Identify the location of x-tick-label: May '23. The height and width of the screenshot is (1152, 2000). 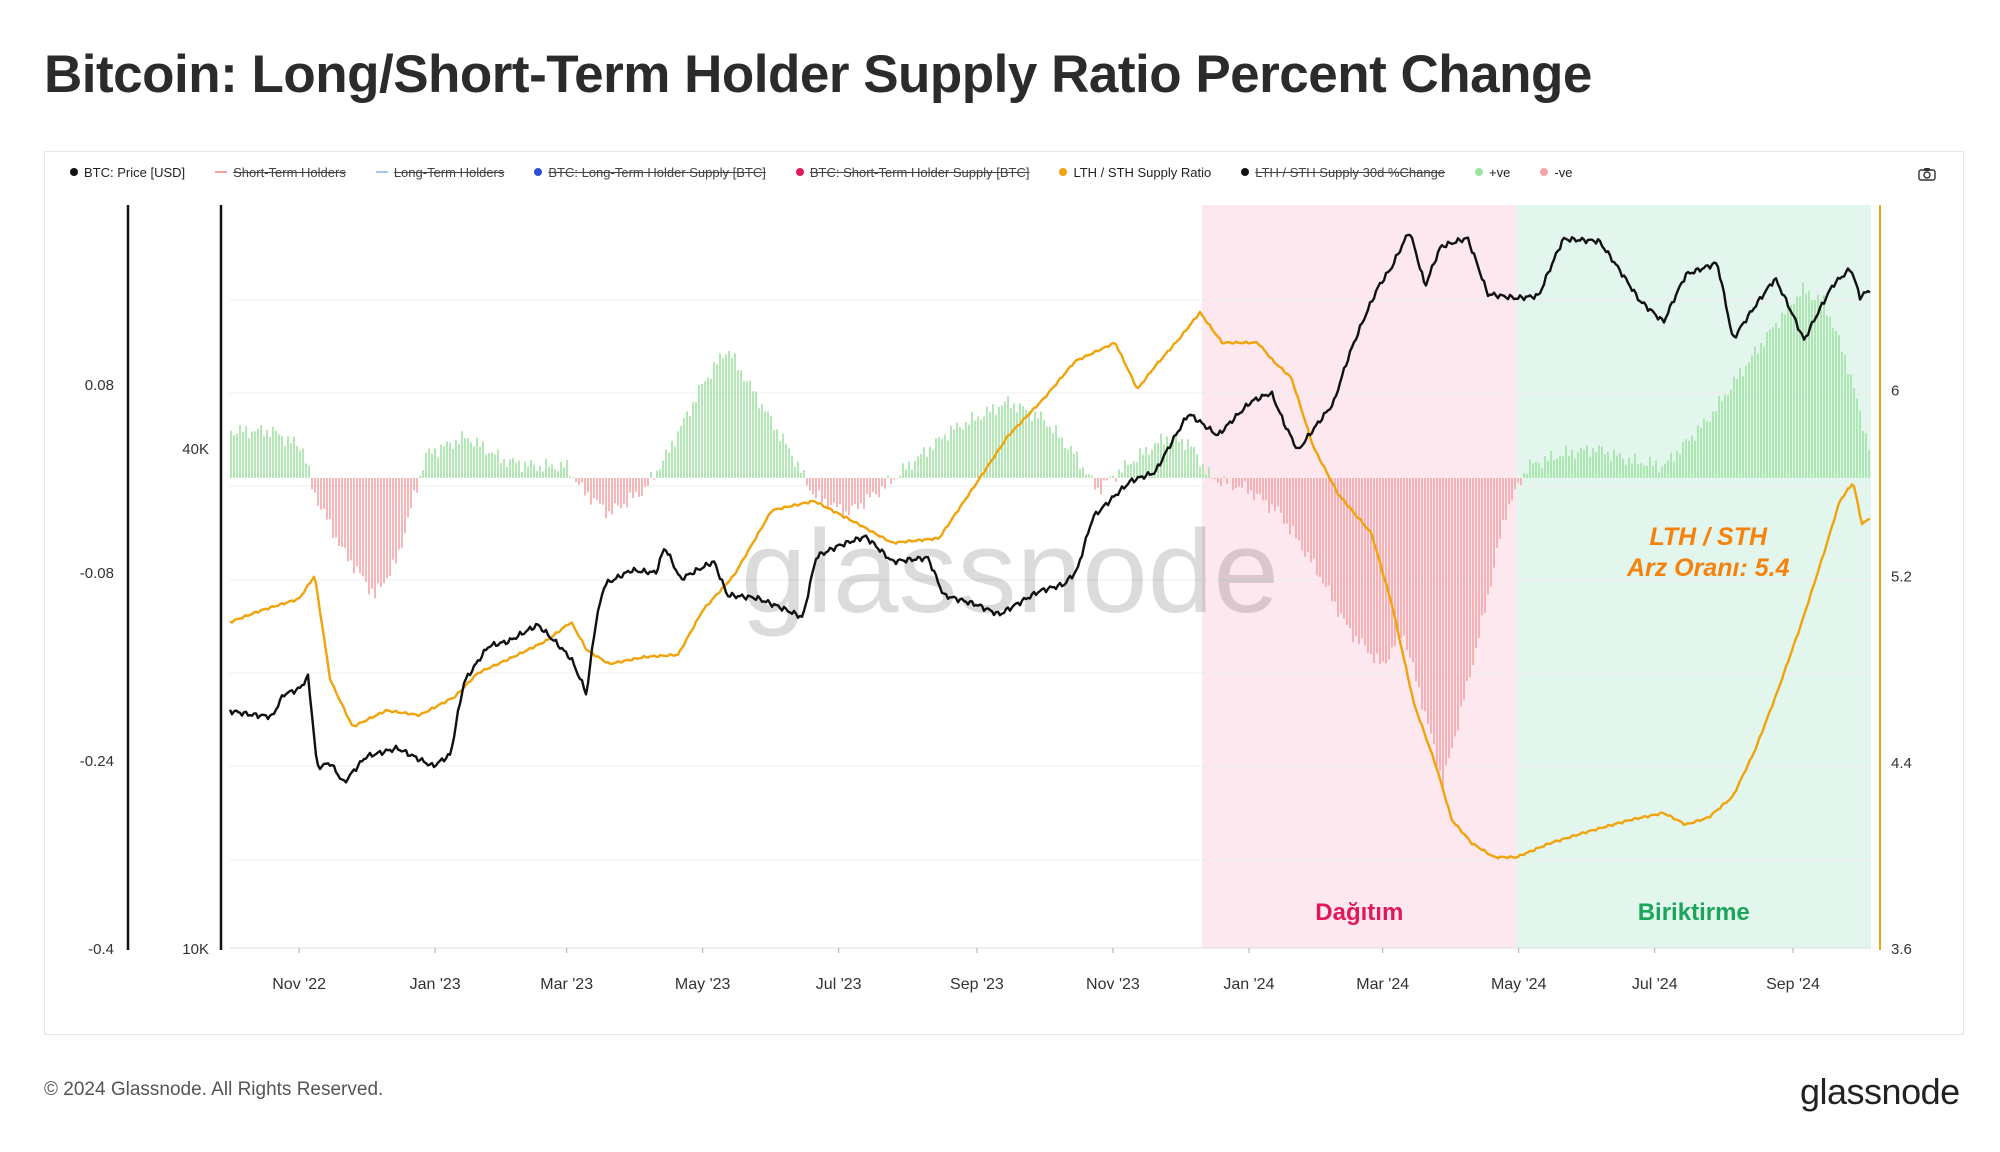
(703, 984).